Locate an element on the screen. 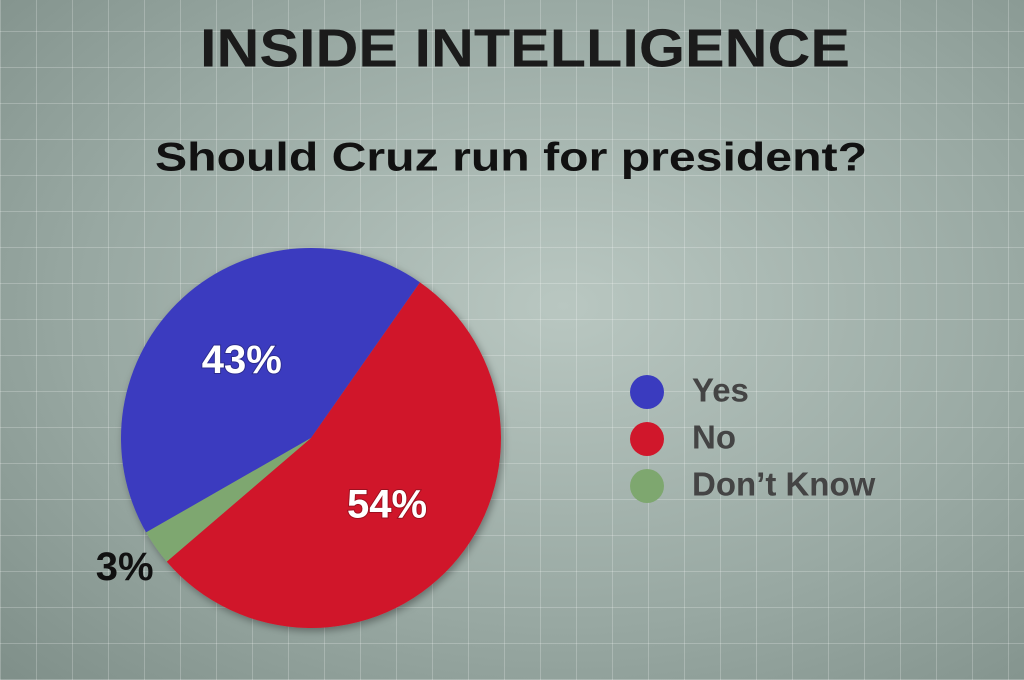 The height and width of the screenshot is (680, 1024). legend-label: Don’t Know is located at coordinates (784, 484).